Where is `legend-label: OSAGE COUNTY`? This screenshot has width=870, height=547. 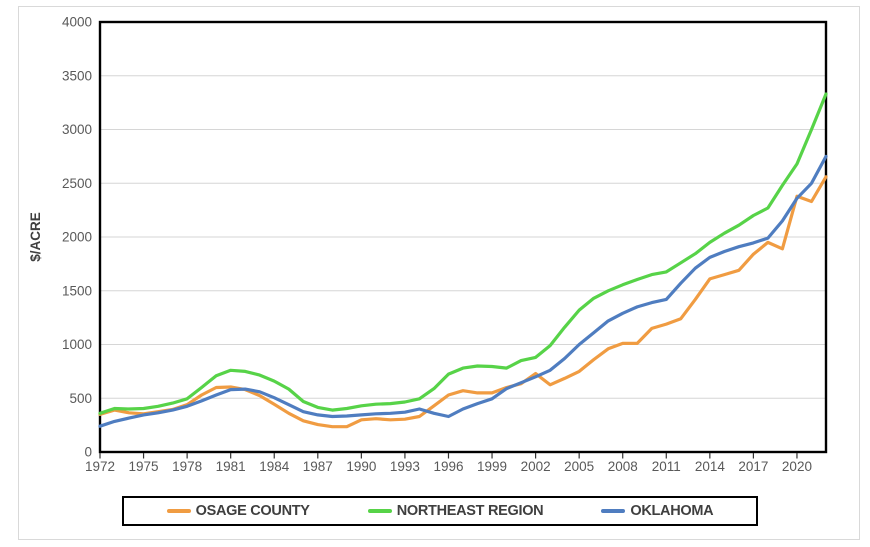
legend-label: OSAGE COUNTY is located at coordinates (252, 511).